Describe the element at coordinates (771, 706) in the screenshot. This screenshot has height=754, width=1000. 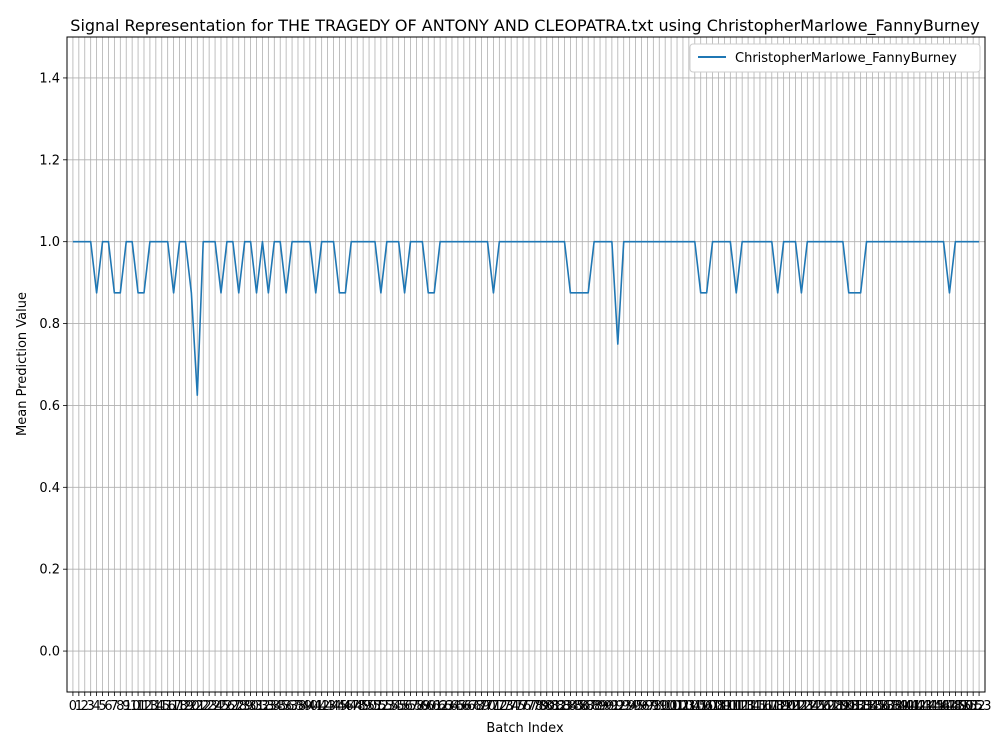
I see `x-tick-label: 118` at that location.